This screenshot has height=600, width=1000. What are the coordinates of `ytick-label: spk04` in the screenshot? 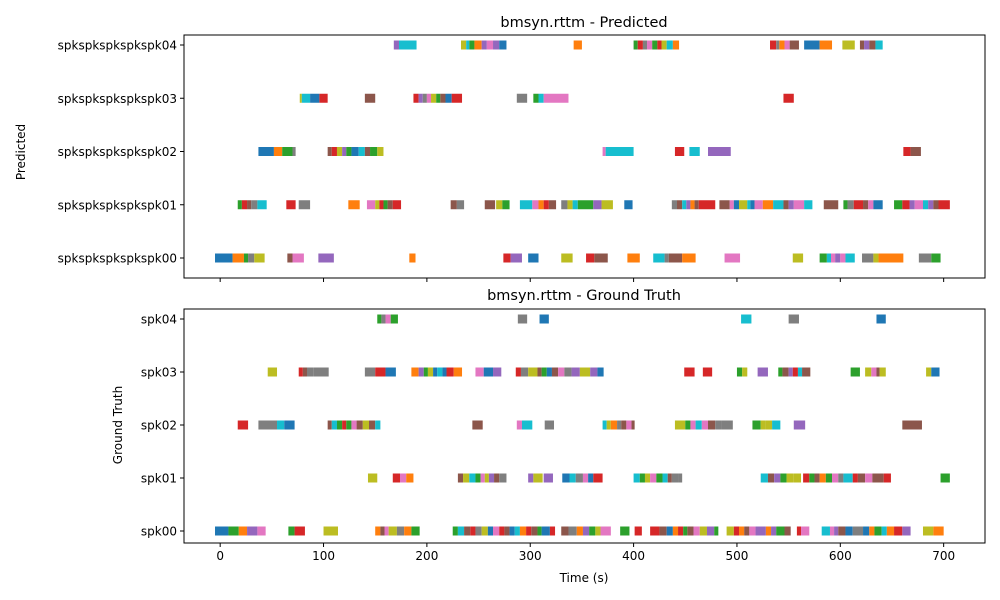 It's located at (159, 320).